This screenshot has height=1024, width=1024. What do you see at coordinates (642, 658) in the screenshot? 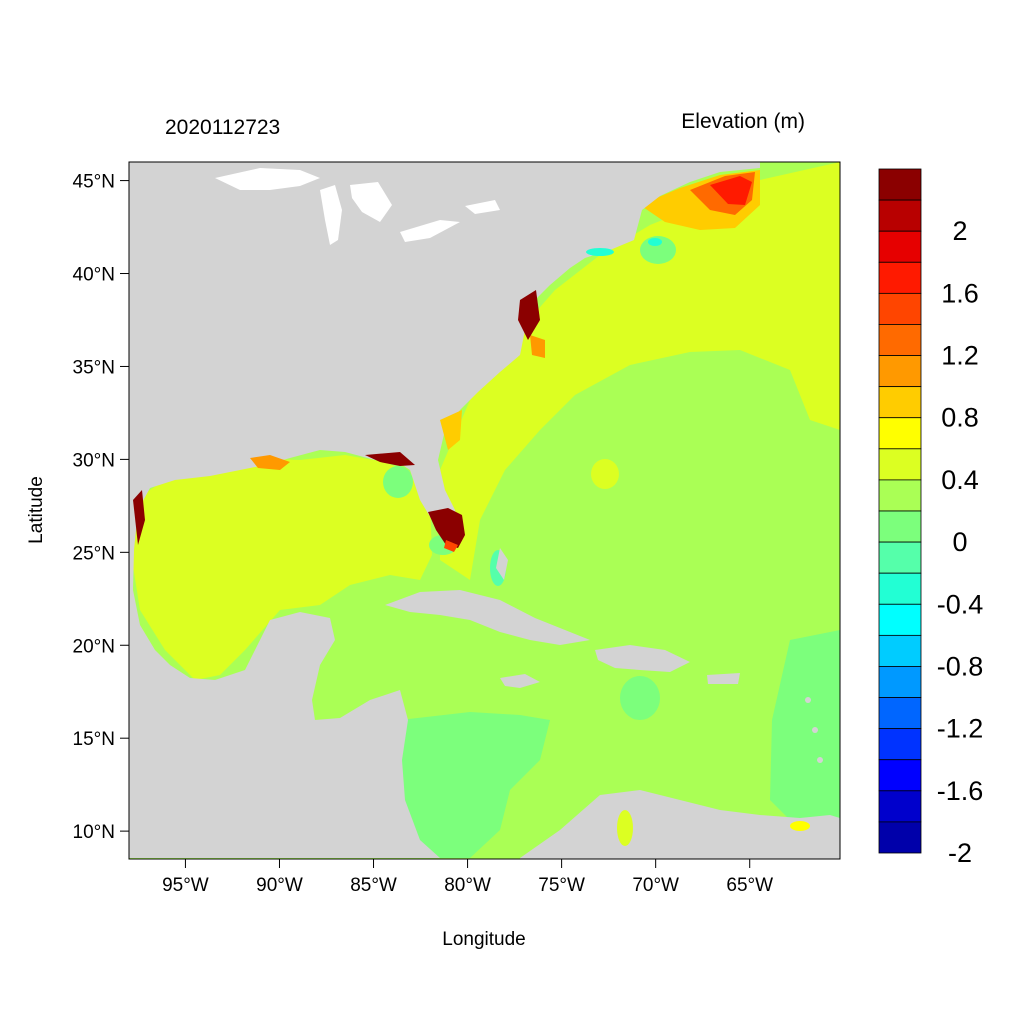
I see `land-hispaniola` at bounding box center [642, 658].